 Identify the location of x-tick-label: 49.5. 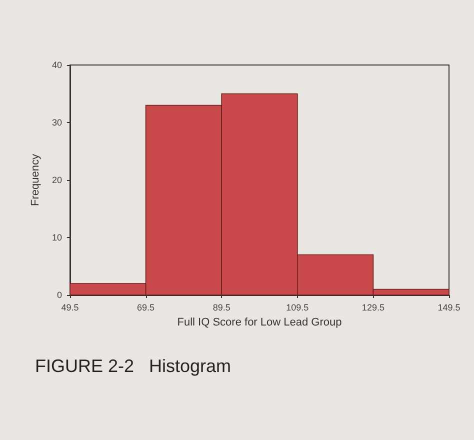
(70, 307).